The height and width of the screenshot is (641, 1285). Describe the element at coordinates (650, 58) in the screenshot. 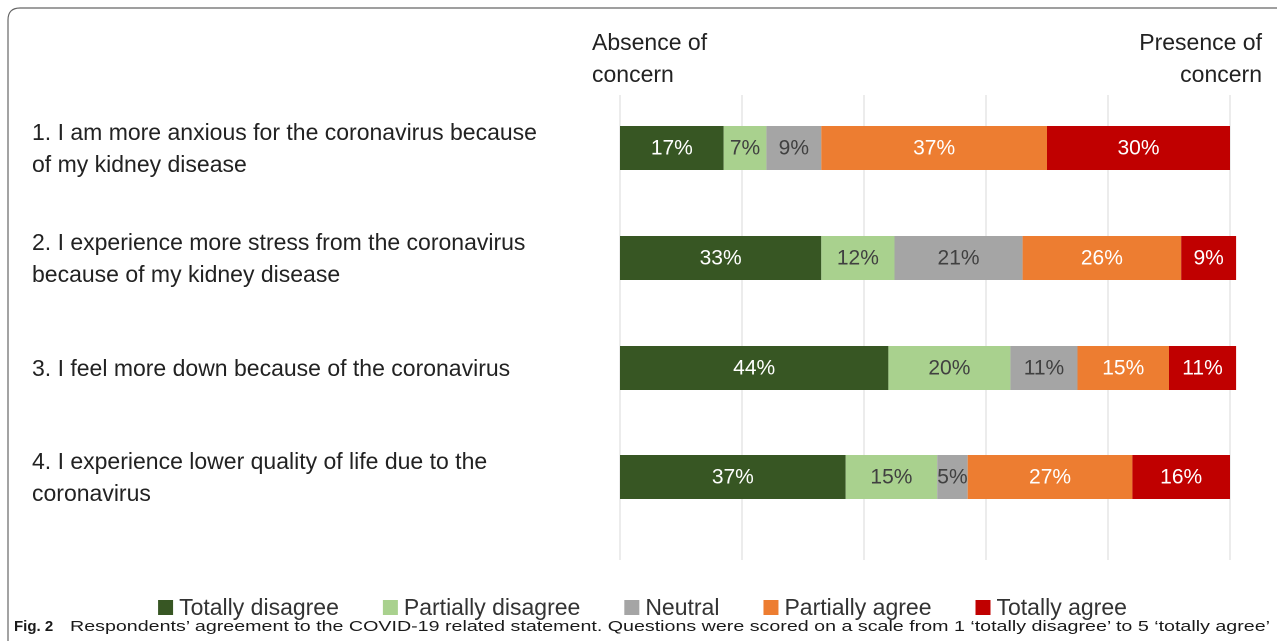

I see `annotation: Absence of concern` at that location.